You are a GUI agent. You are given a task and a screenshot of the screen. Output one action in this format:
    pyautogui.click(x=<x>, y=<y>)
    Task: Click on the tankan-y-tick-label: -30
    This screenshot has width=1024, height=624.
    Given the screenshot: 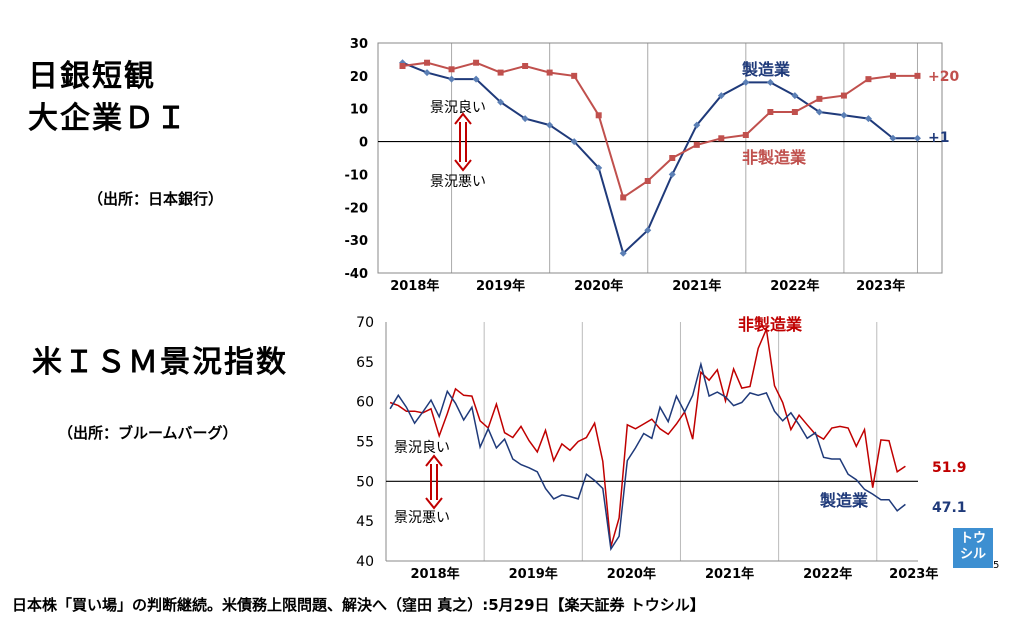 What is the action you would take?
    pyautogui.click(x=357, y=241)
    